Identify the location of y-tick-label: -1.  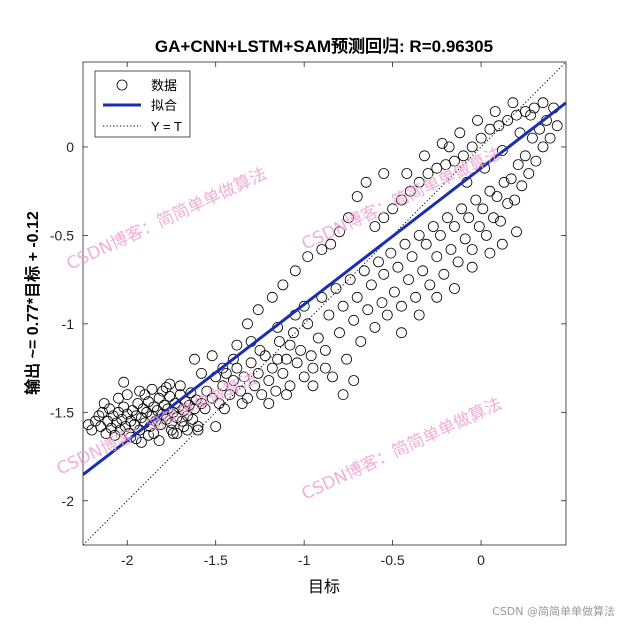
(68, 324).